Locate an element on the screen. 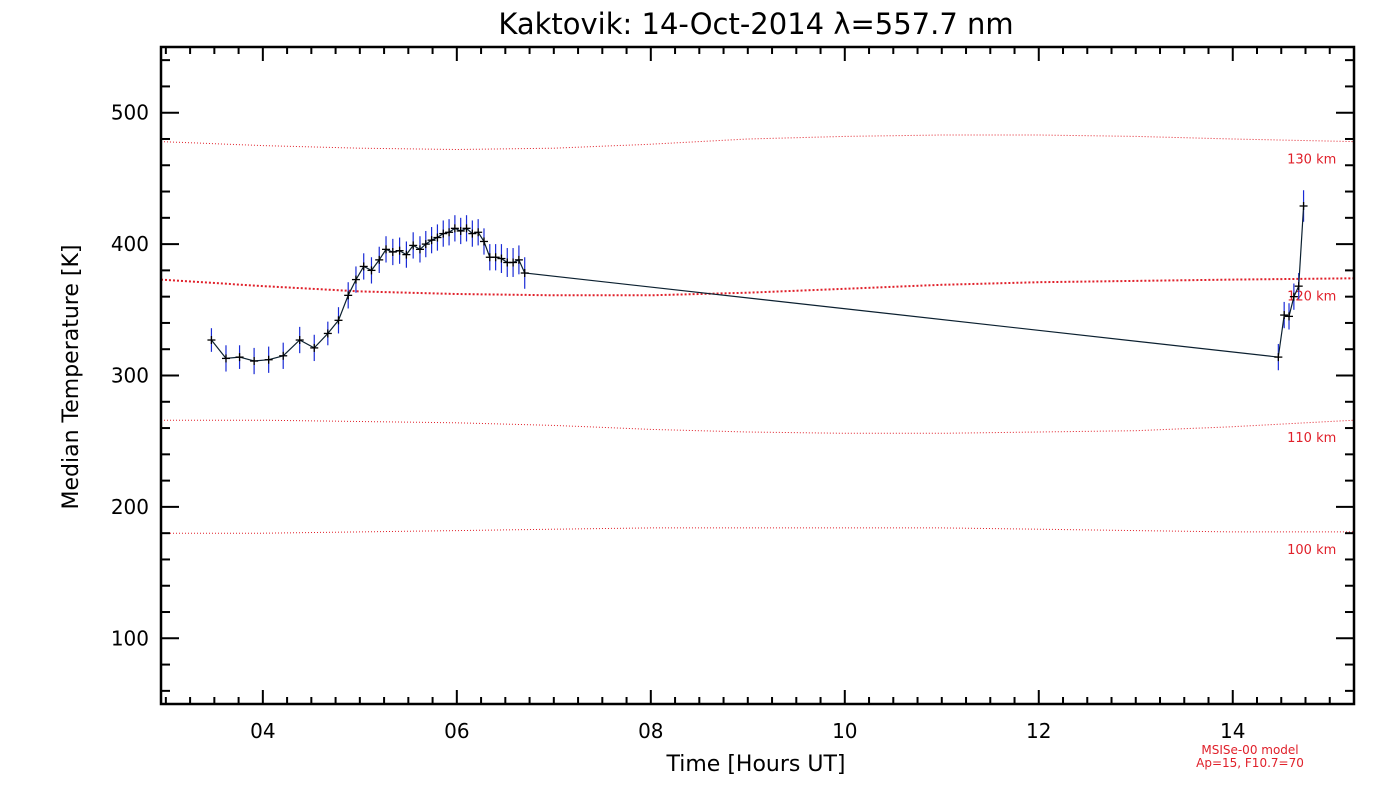 This screenshot has width=1400, height=800. y-axis-label: Median Temperature [K] is located at coordinates (71, 377).